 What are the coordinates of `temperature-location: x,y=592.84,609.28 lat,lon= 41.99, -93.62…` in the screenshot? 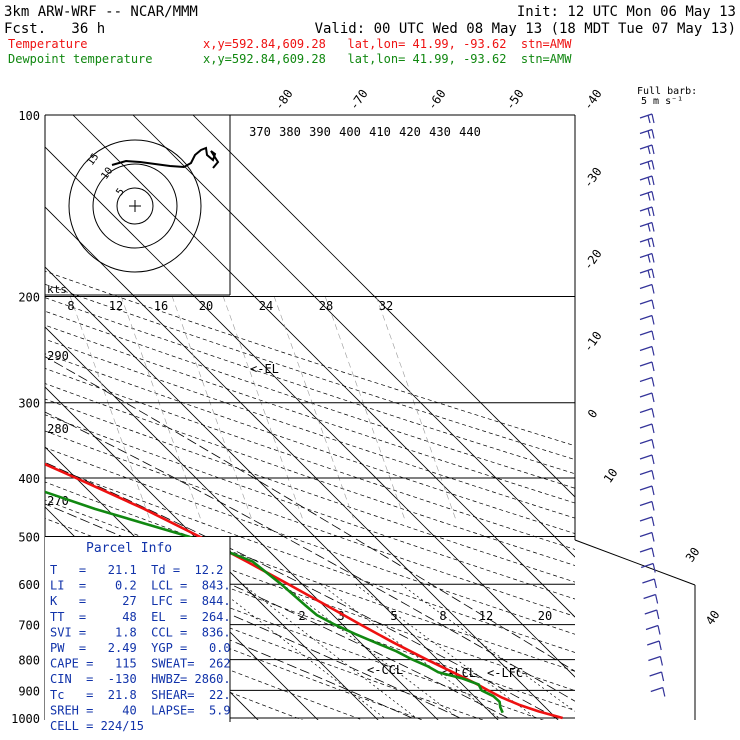 It's located at (387, 44).